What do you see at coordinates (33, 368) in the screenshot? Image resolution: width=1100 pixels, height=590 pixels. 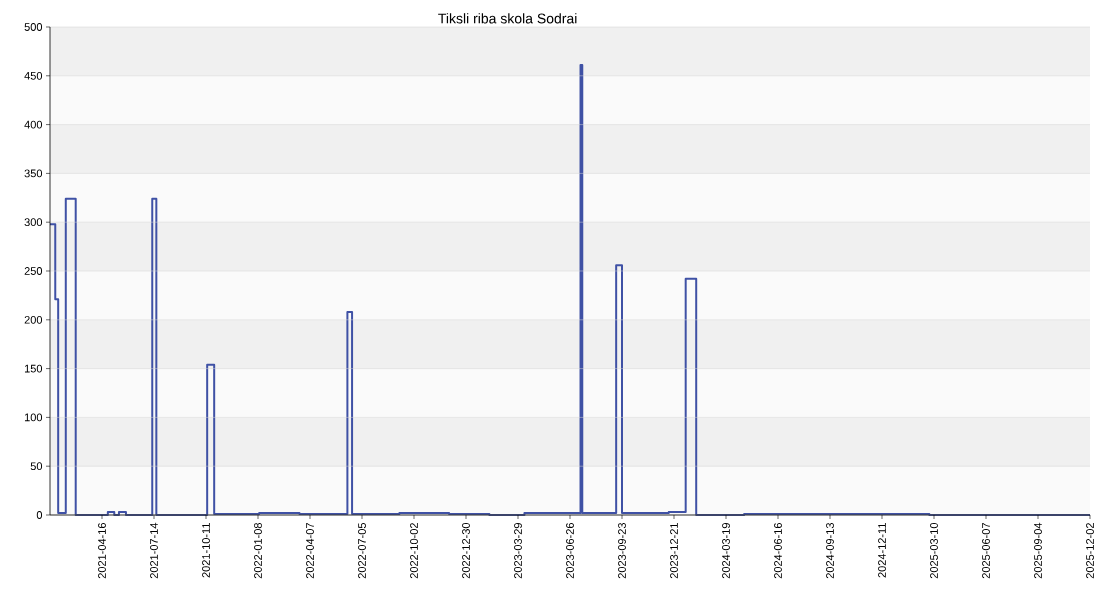 I see `y-tick-label: 150` at bounding box center [33, 368].